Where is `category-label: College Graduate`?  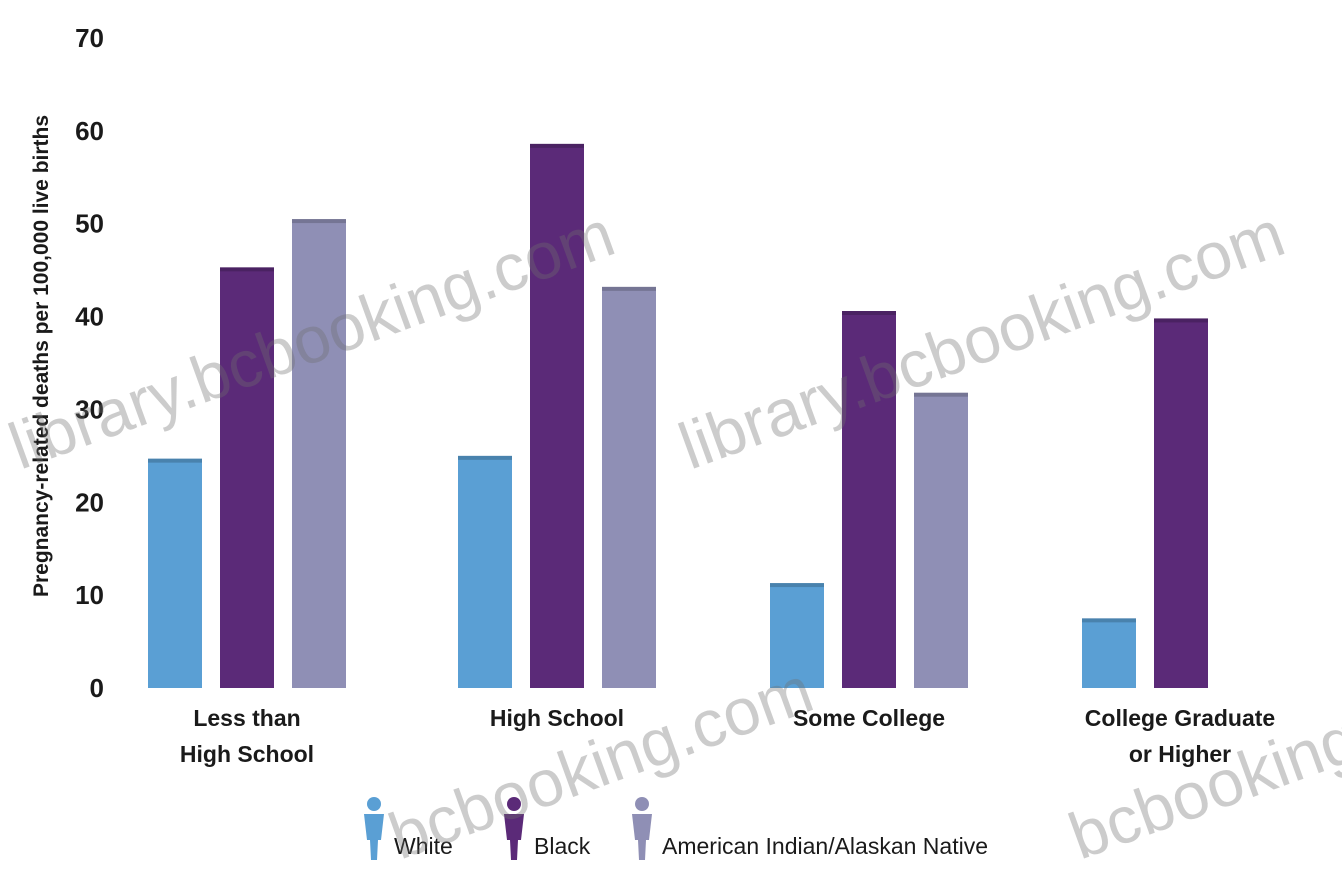
category-label: College Graduate is located at coordinates (1180, 718).